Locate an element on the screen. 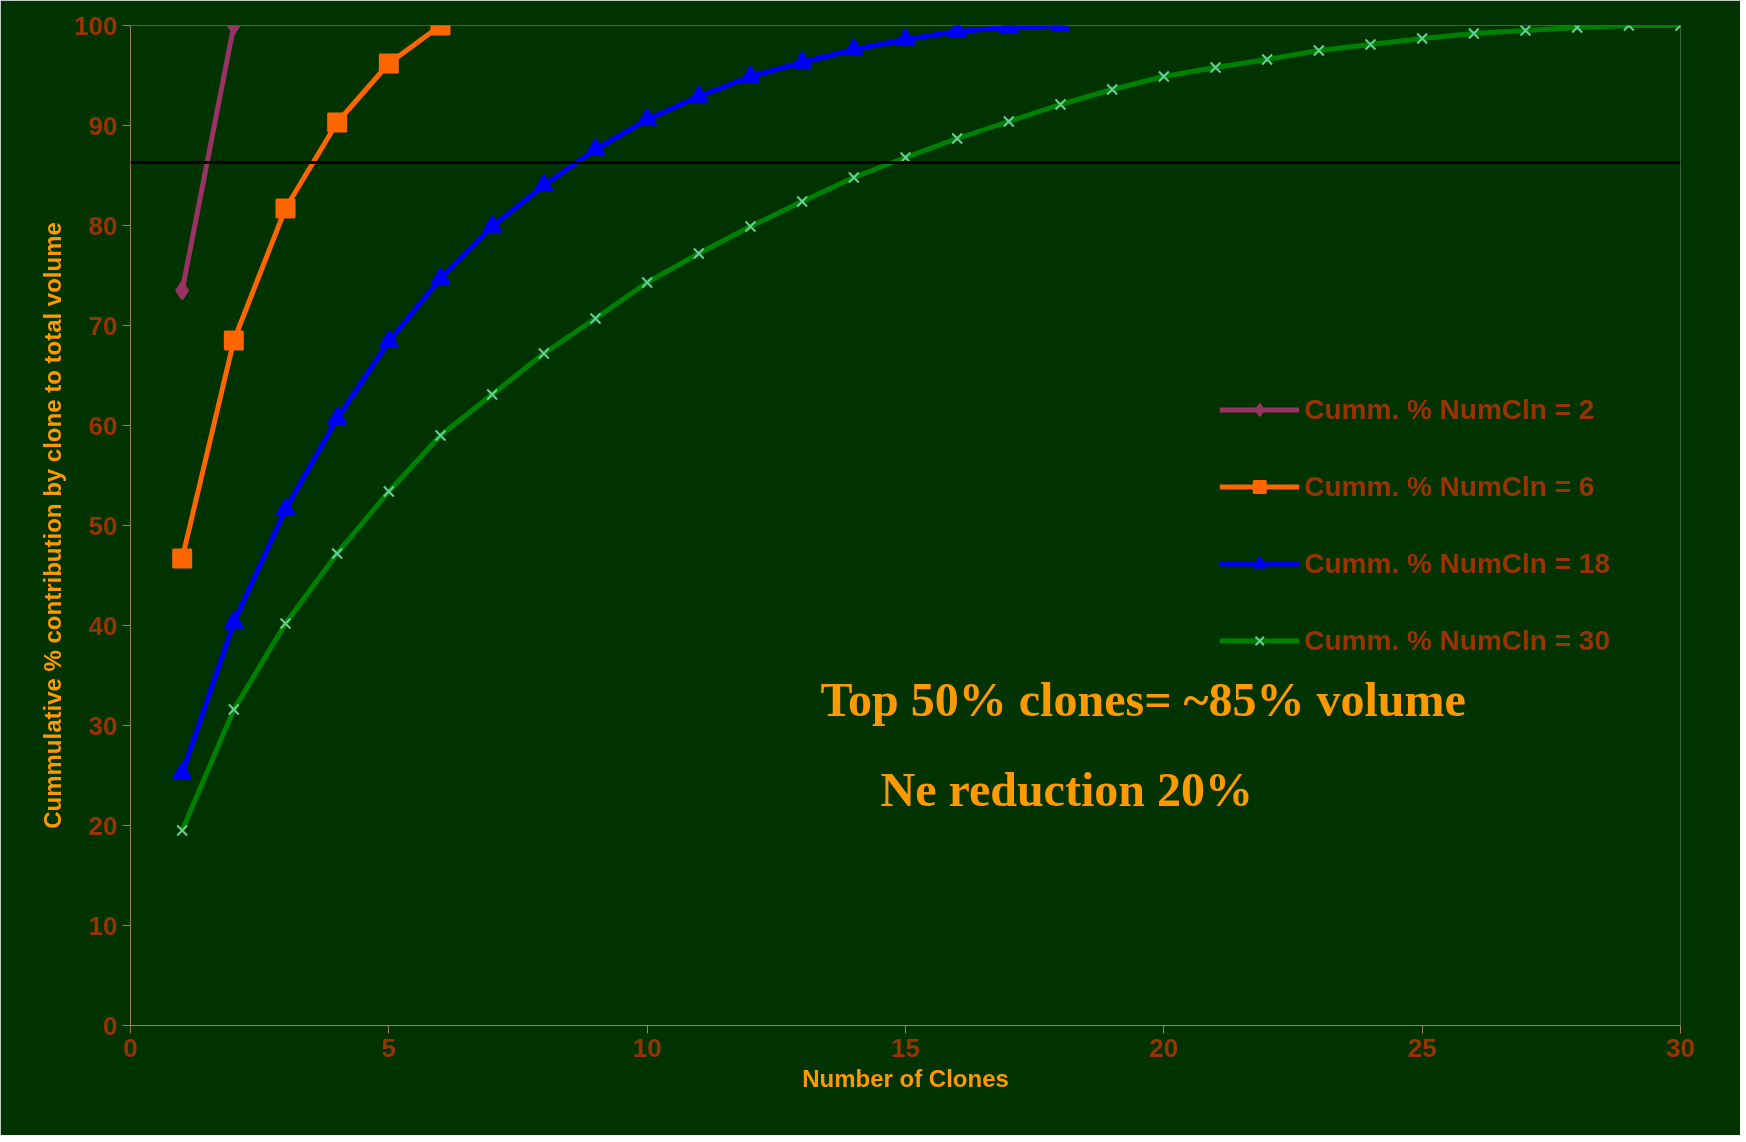 This screenshot has width=1746, height=1142. y-tick-label: 20 is located at coordinates (103, 825).